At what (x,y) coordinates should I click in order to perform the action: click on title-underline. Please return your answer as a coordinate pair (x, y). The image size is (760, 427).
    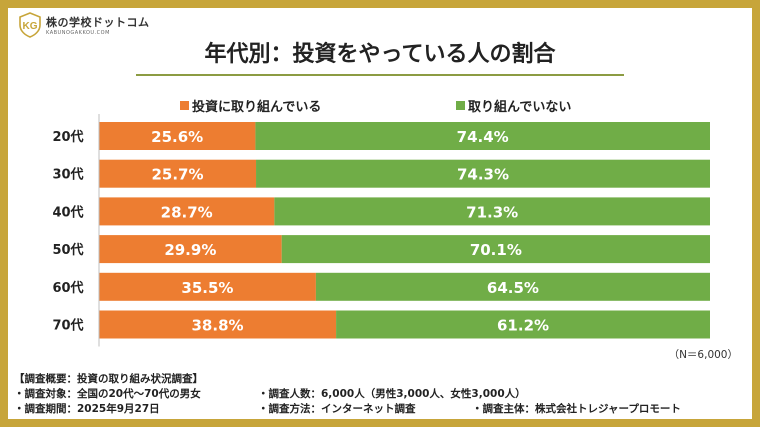
    Looking at the image, I should click on (380, 75).